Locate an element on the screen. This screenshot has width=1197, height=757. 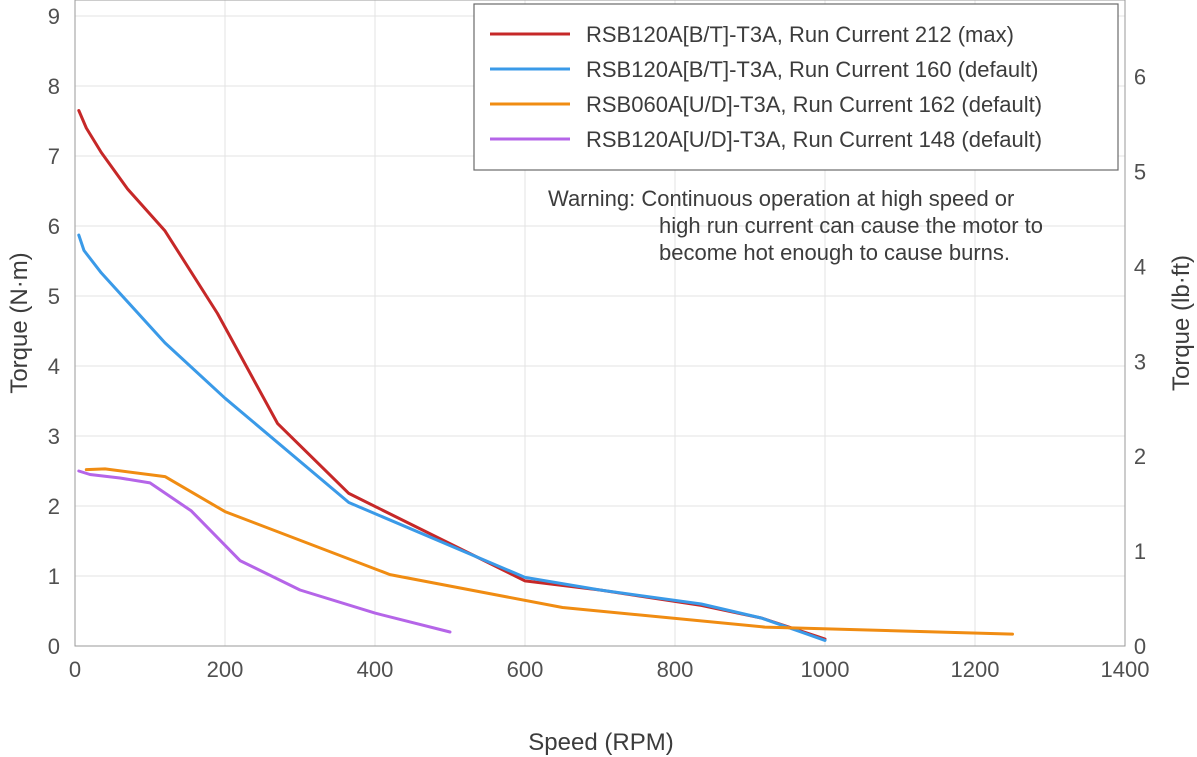
y2-tick-label: 0 is located at coordinates (1140, 646).